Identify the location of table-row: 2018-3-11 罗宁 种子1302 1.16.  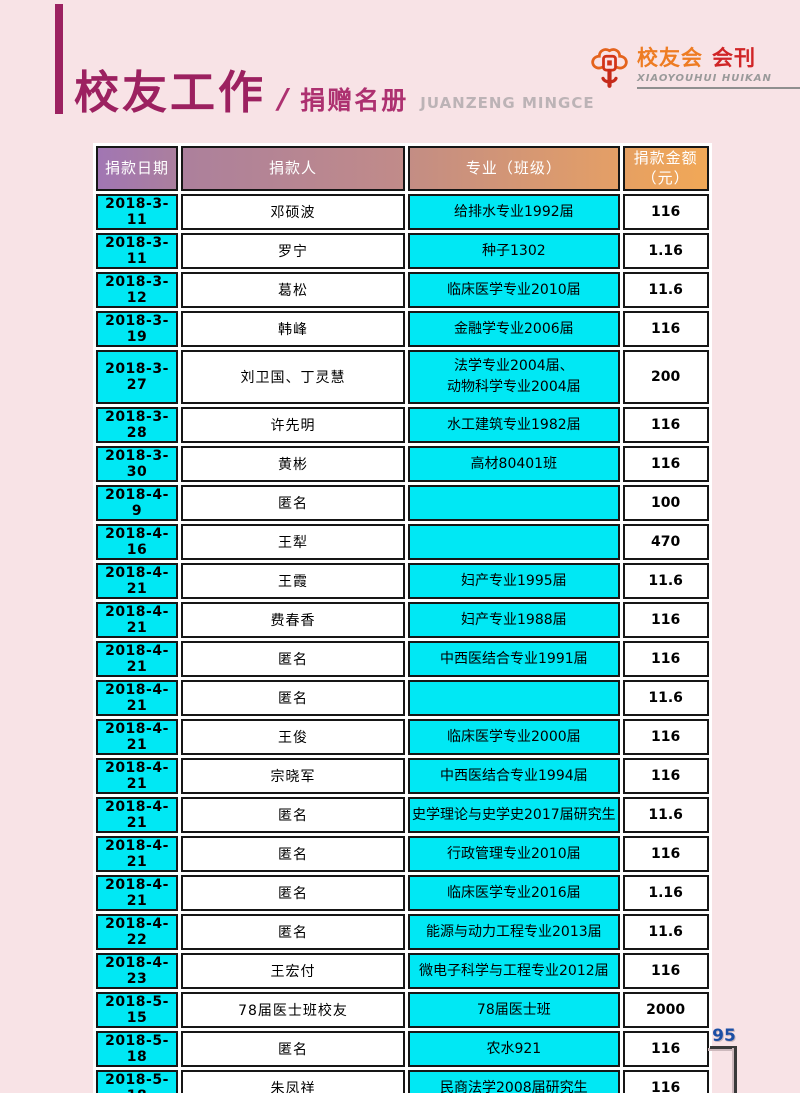
(402, 251).